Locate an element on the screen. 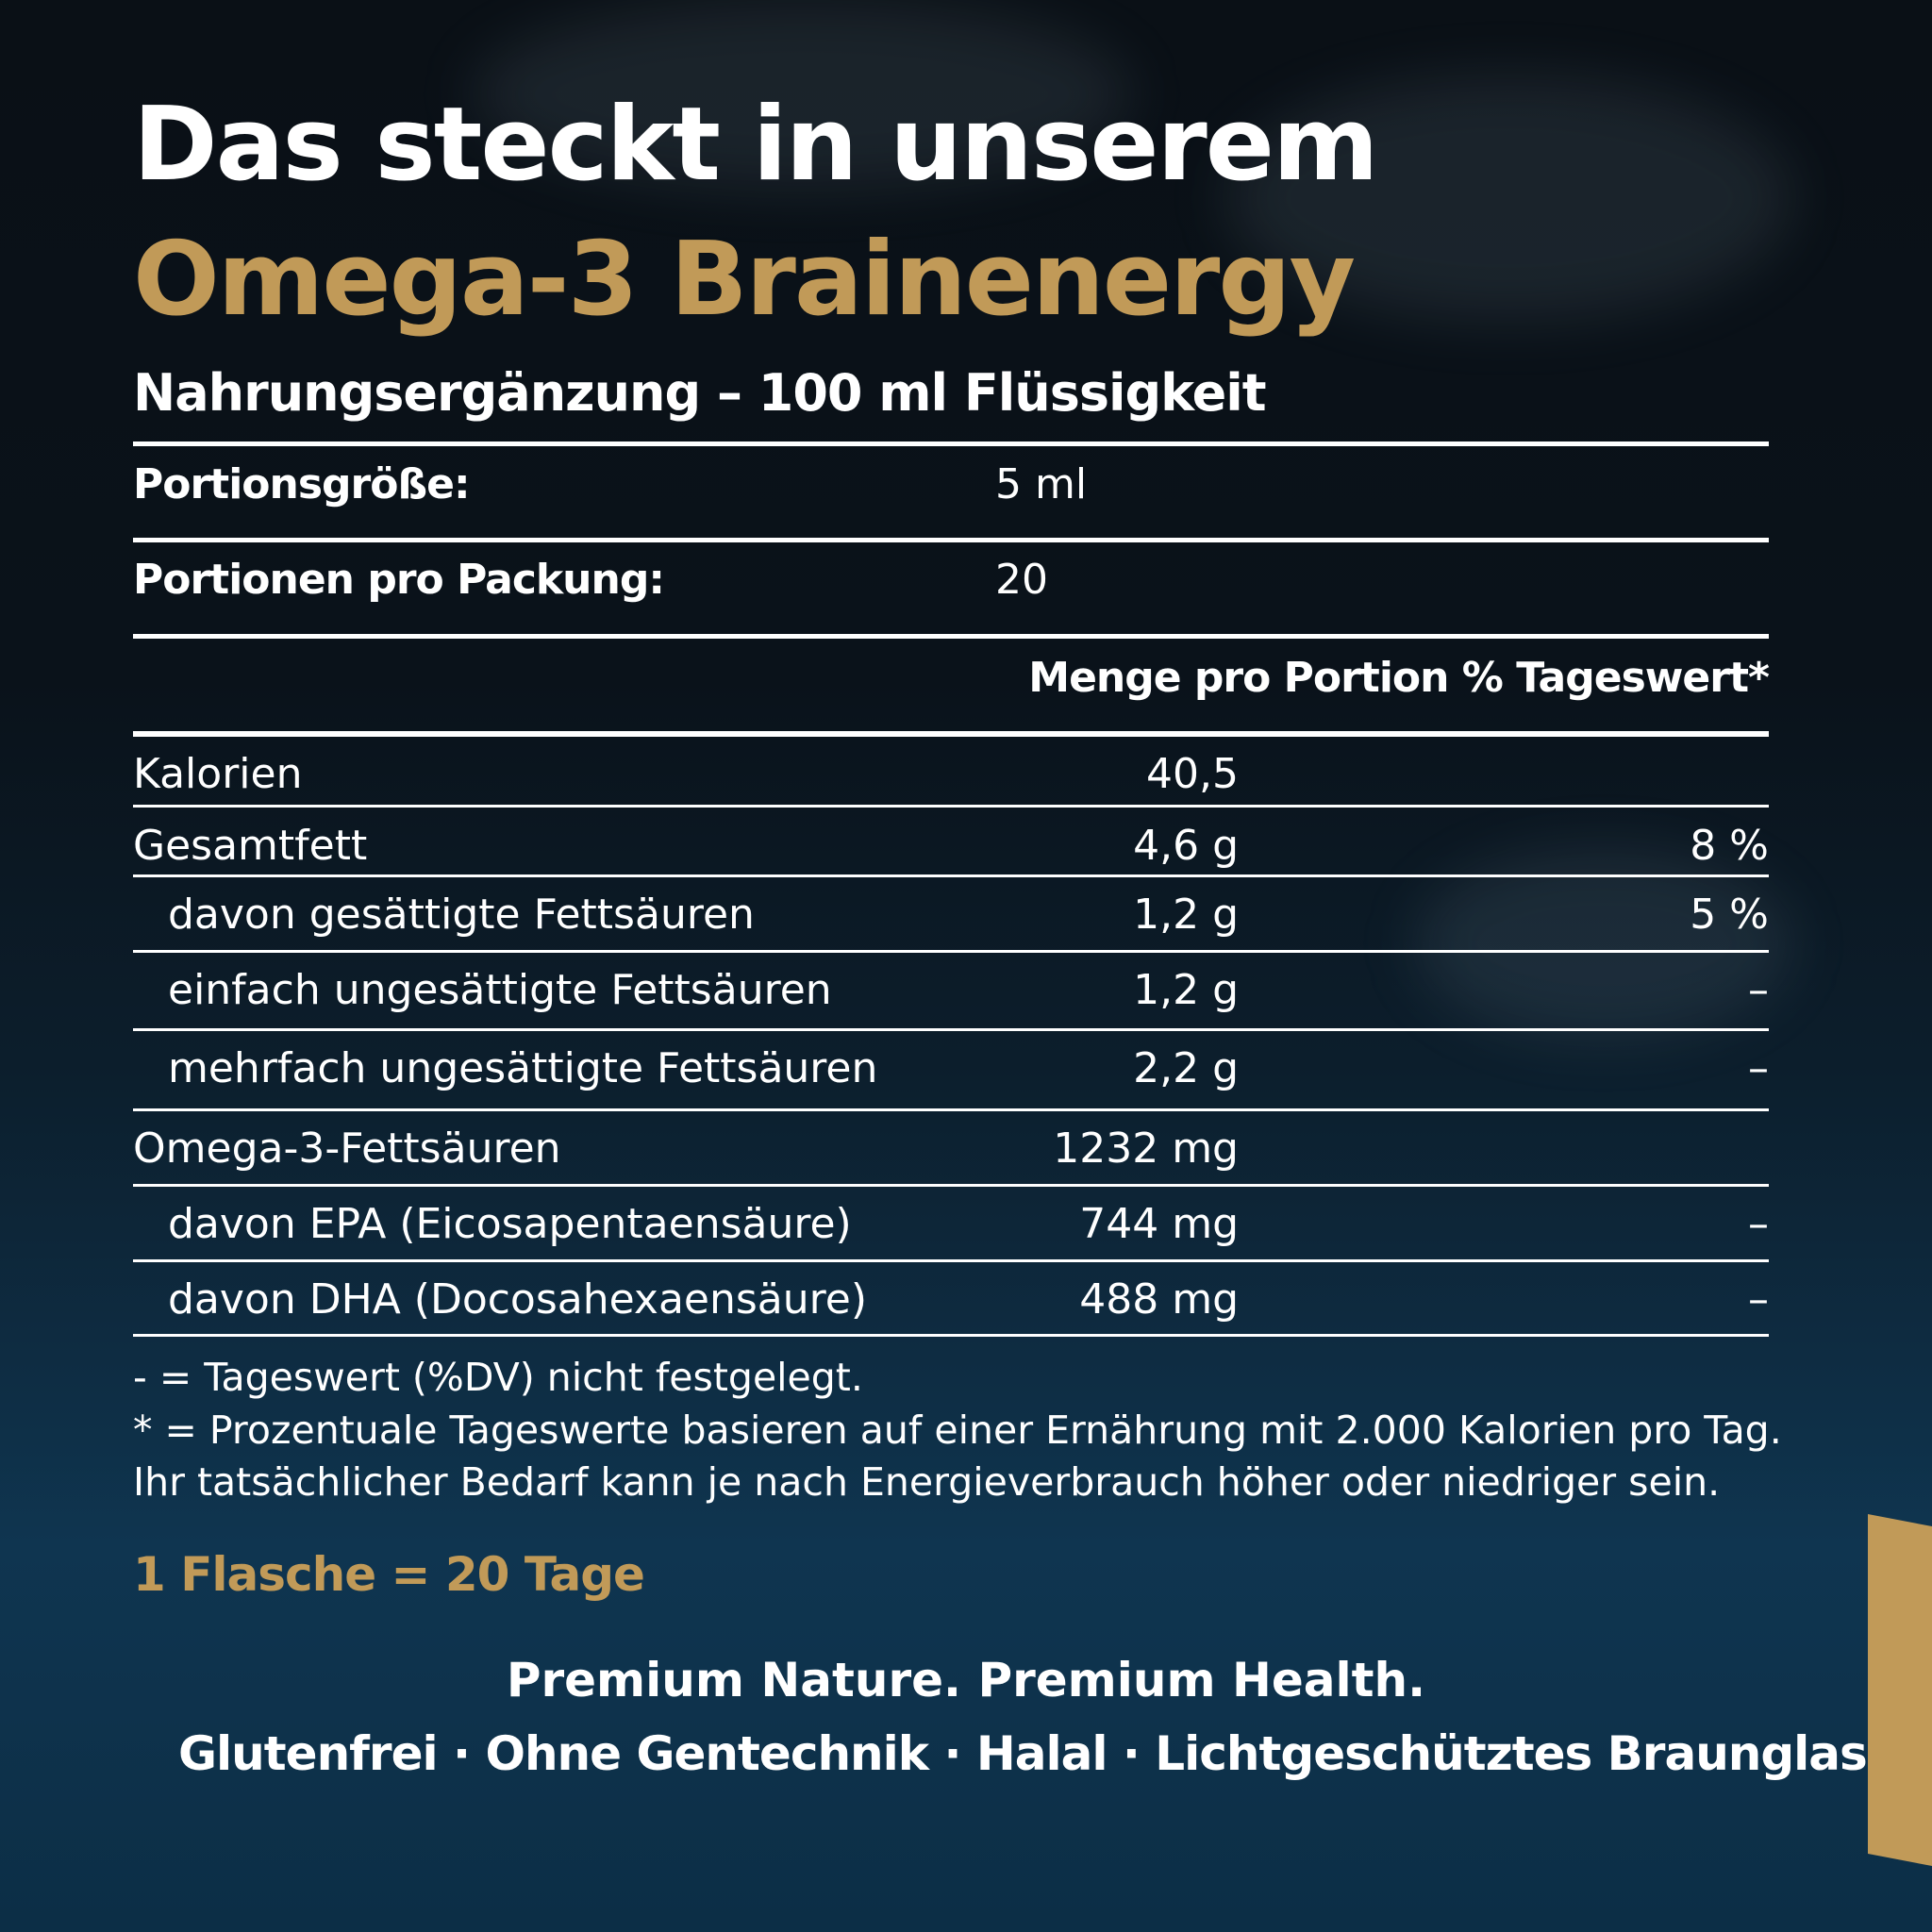  info-label: Portionsgröße: is located at coordinates (302, 484).